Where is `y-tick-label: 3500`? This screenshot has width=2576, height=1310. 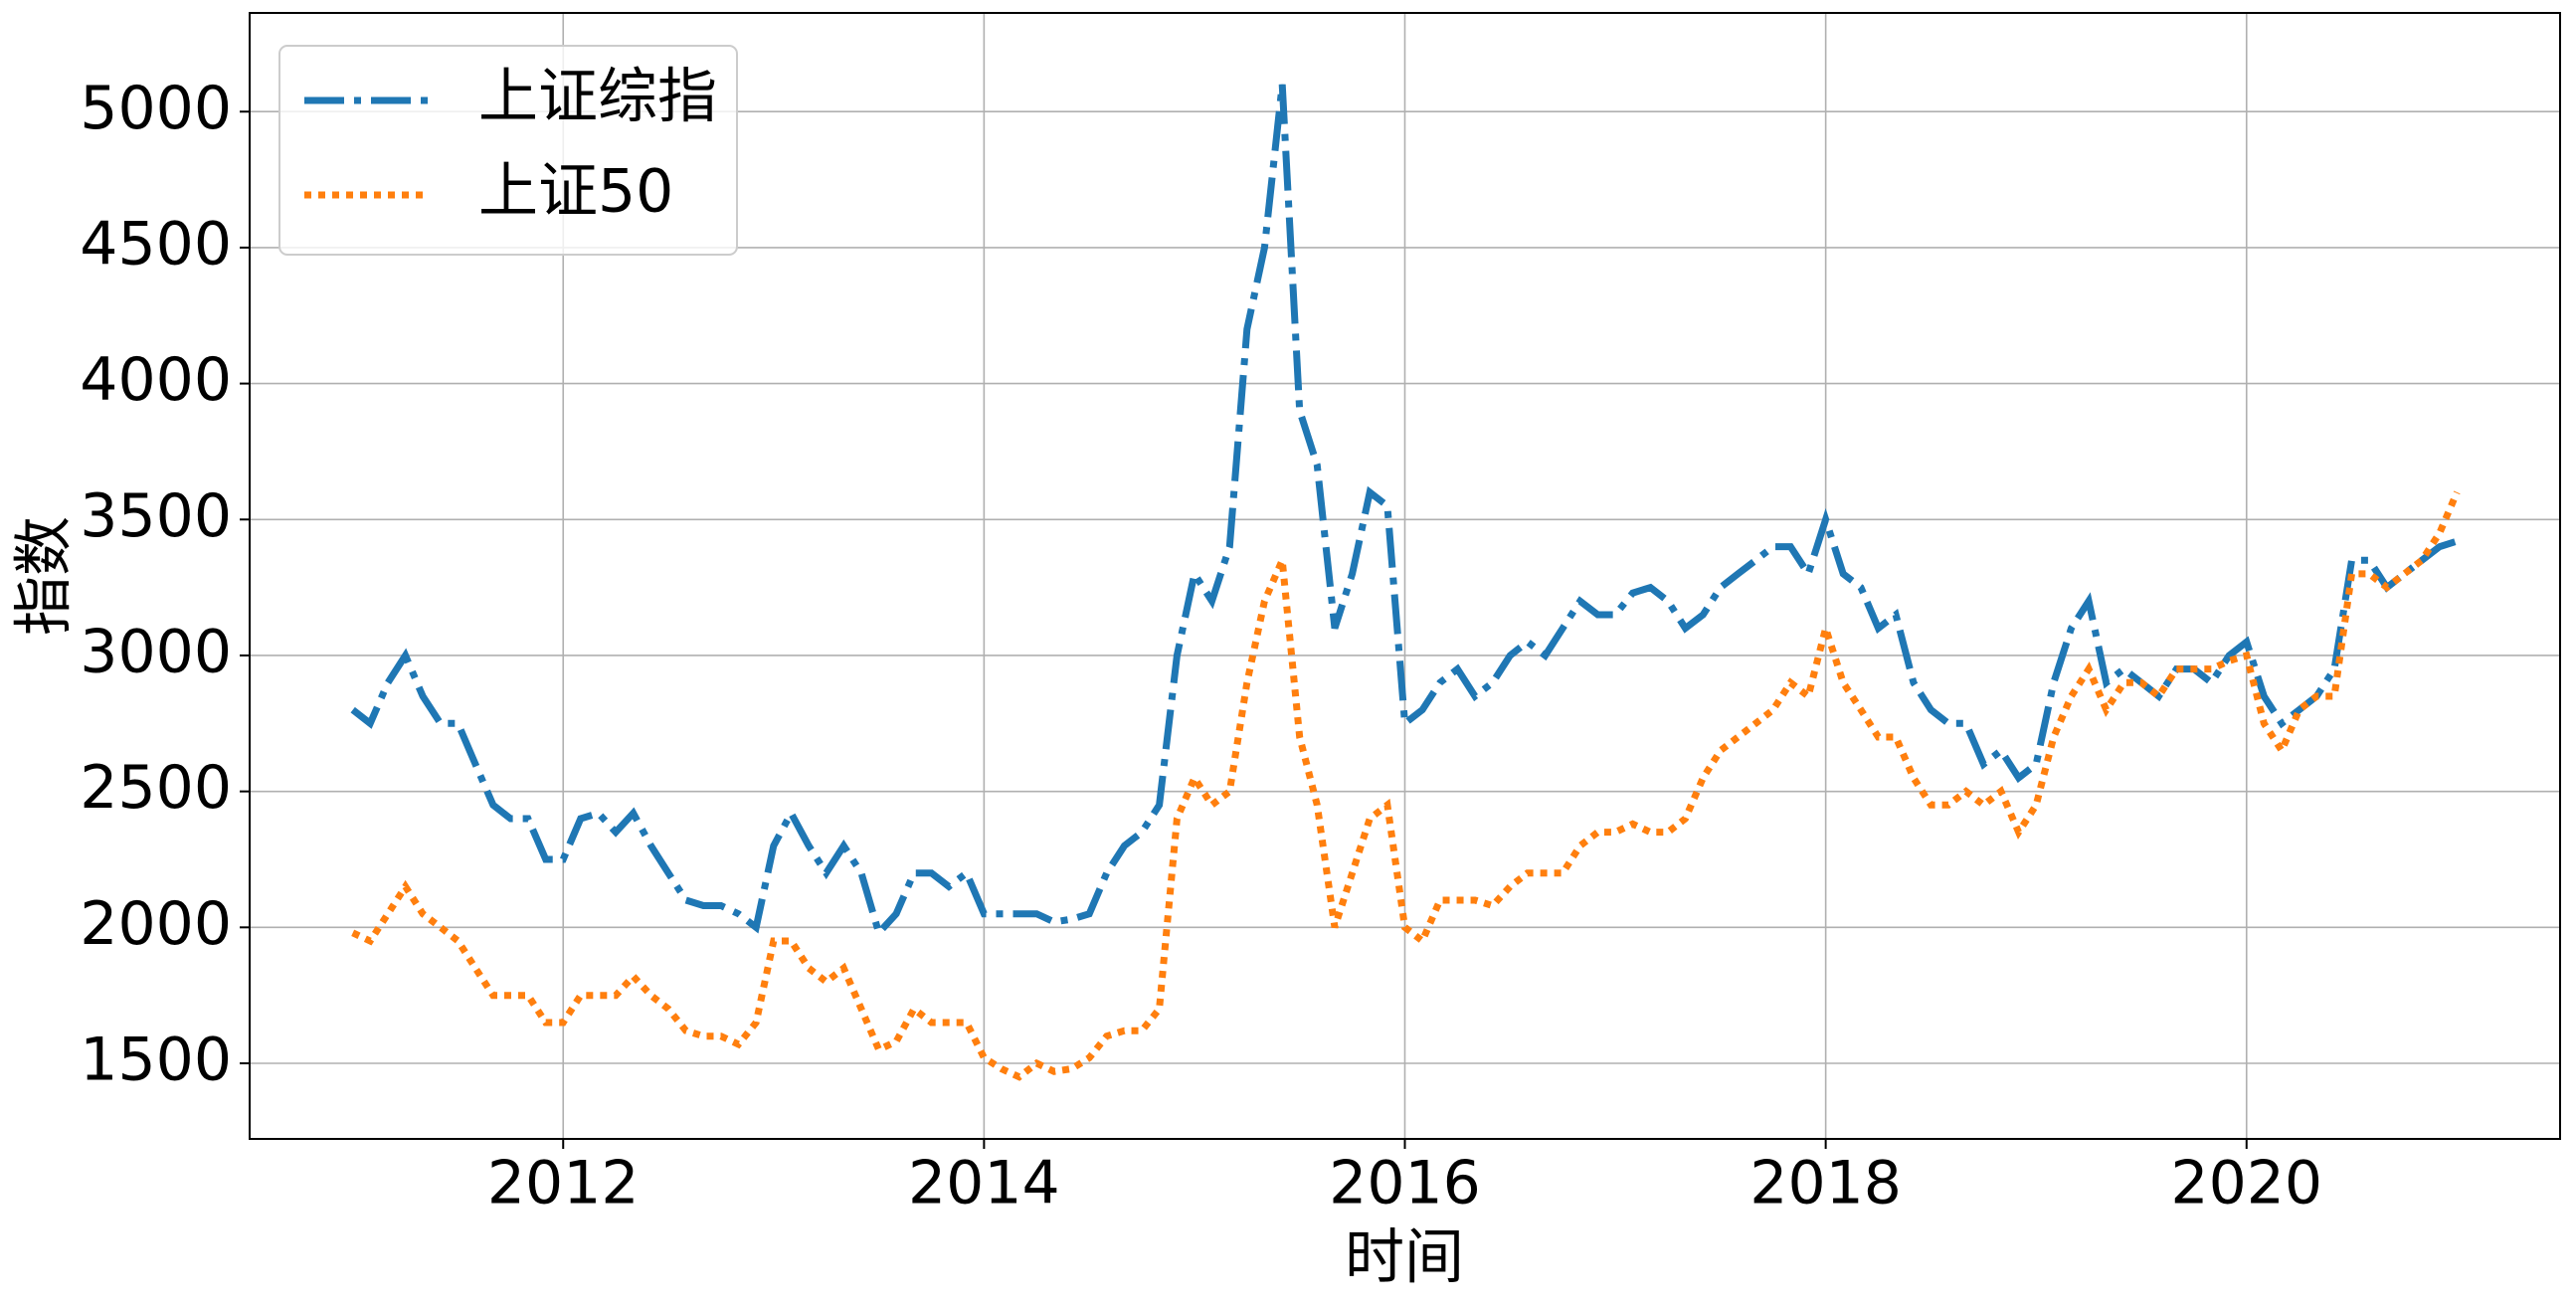 y-tick-label: 3500 is located at coordinates (156, 516).